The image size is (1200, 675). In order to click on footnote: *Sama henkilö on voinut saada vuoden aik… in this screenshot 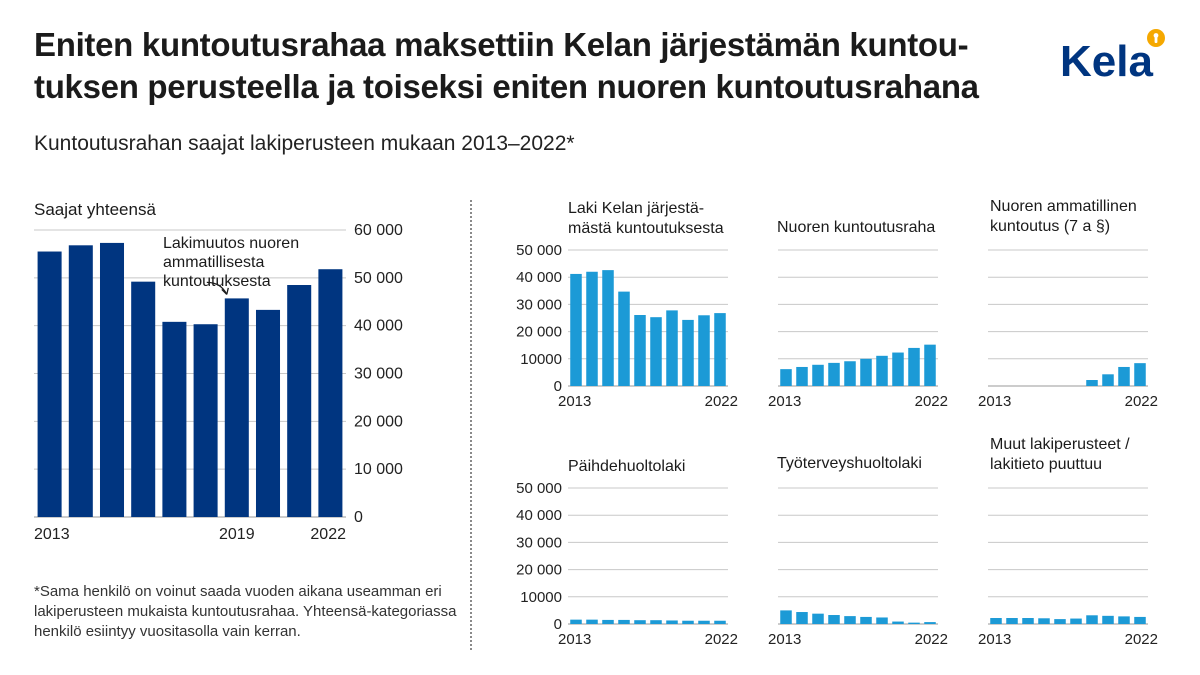, I will do `click(245, 611)`.